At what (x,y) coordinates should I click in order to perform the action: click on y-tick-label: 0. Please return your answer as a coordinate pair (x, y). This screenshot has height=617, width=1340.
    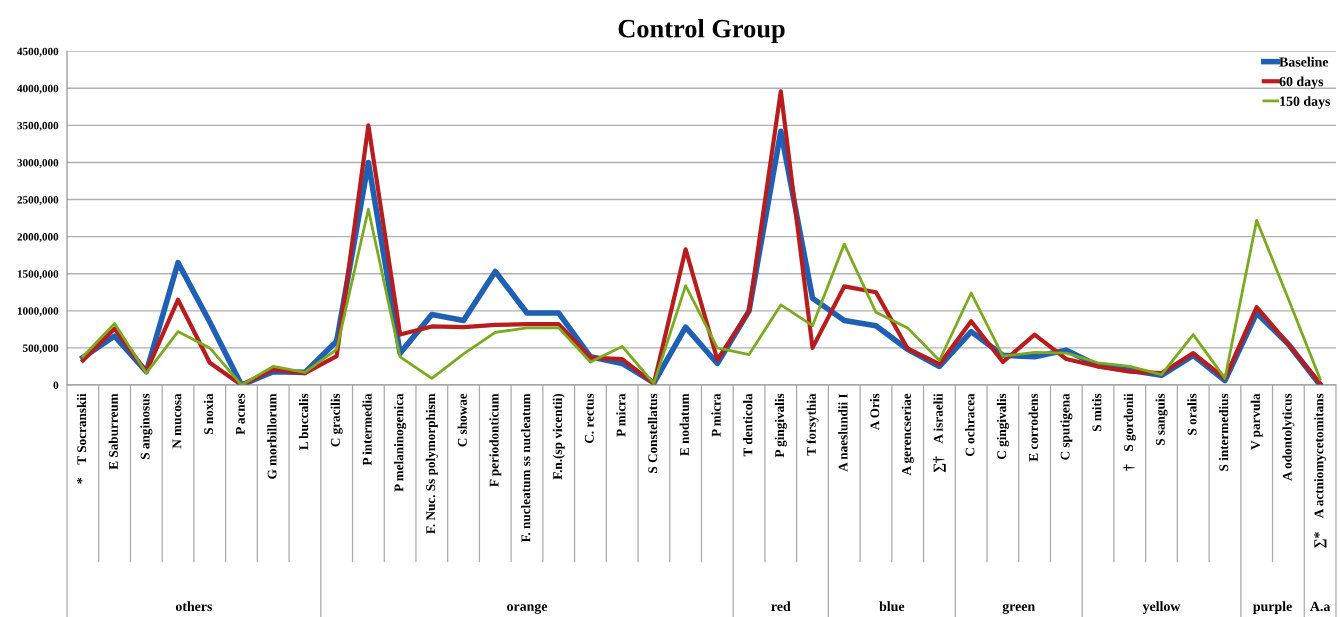
    Looking at the image, I should click on (56, 385).